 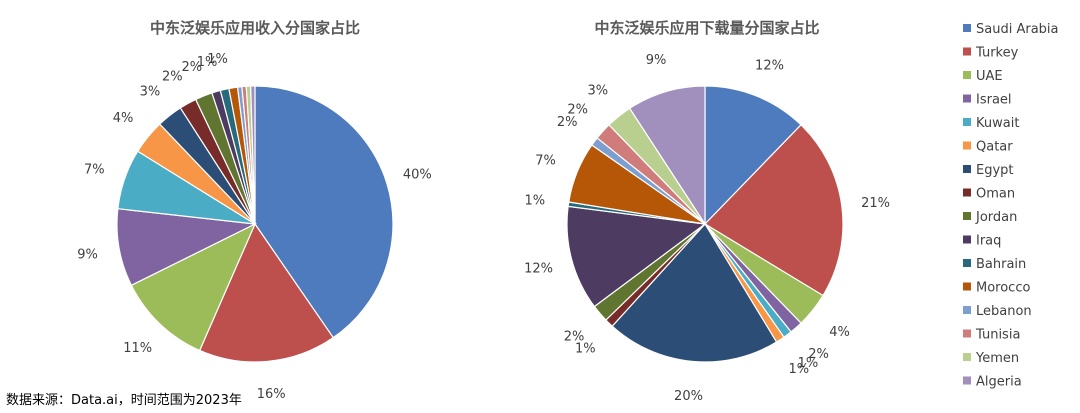 I want to click on downloads-chart-title: 中东泛娱乐应用下载量分国家占比, so click(x=706, y=28).